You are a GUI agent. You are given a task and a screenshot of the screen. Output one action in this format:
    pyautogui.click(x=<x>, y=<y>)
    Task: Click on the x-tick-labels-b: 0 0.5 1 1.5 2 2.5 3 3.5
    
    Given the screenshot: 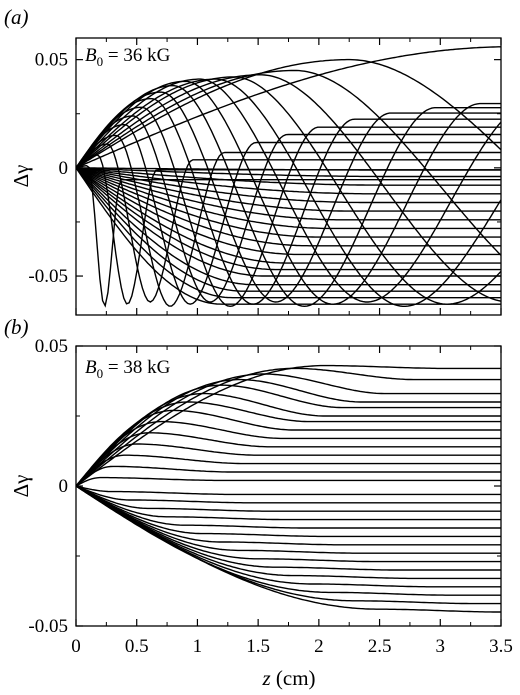 What is the action you would take?
    pyautogui.click(x=292, y=646)
    